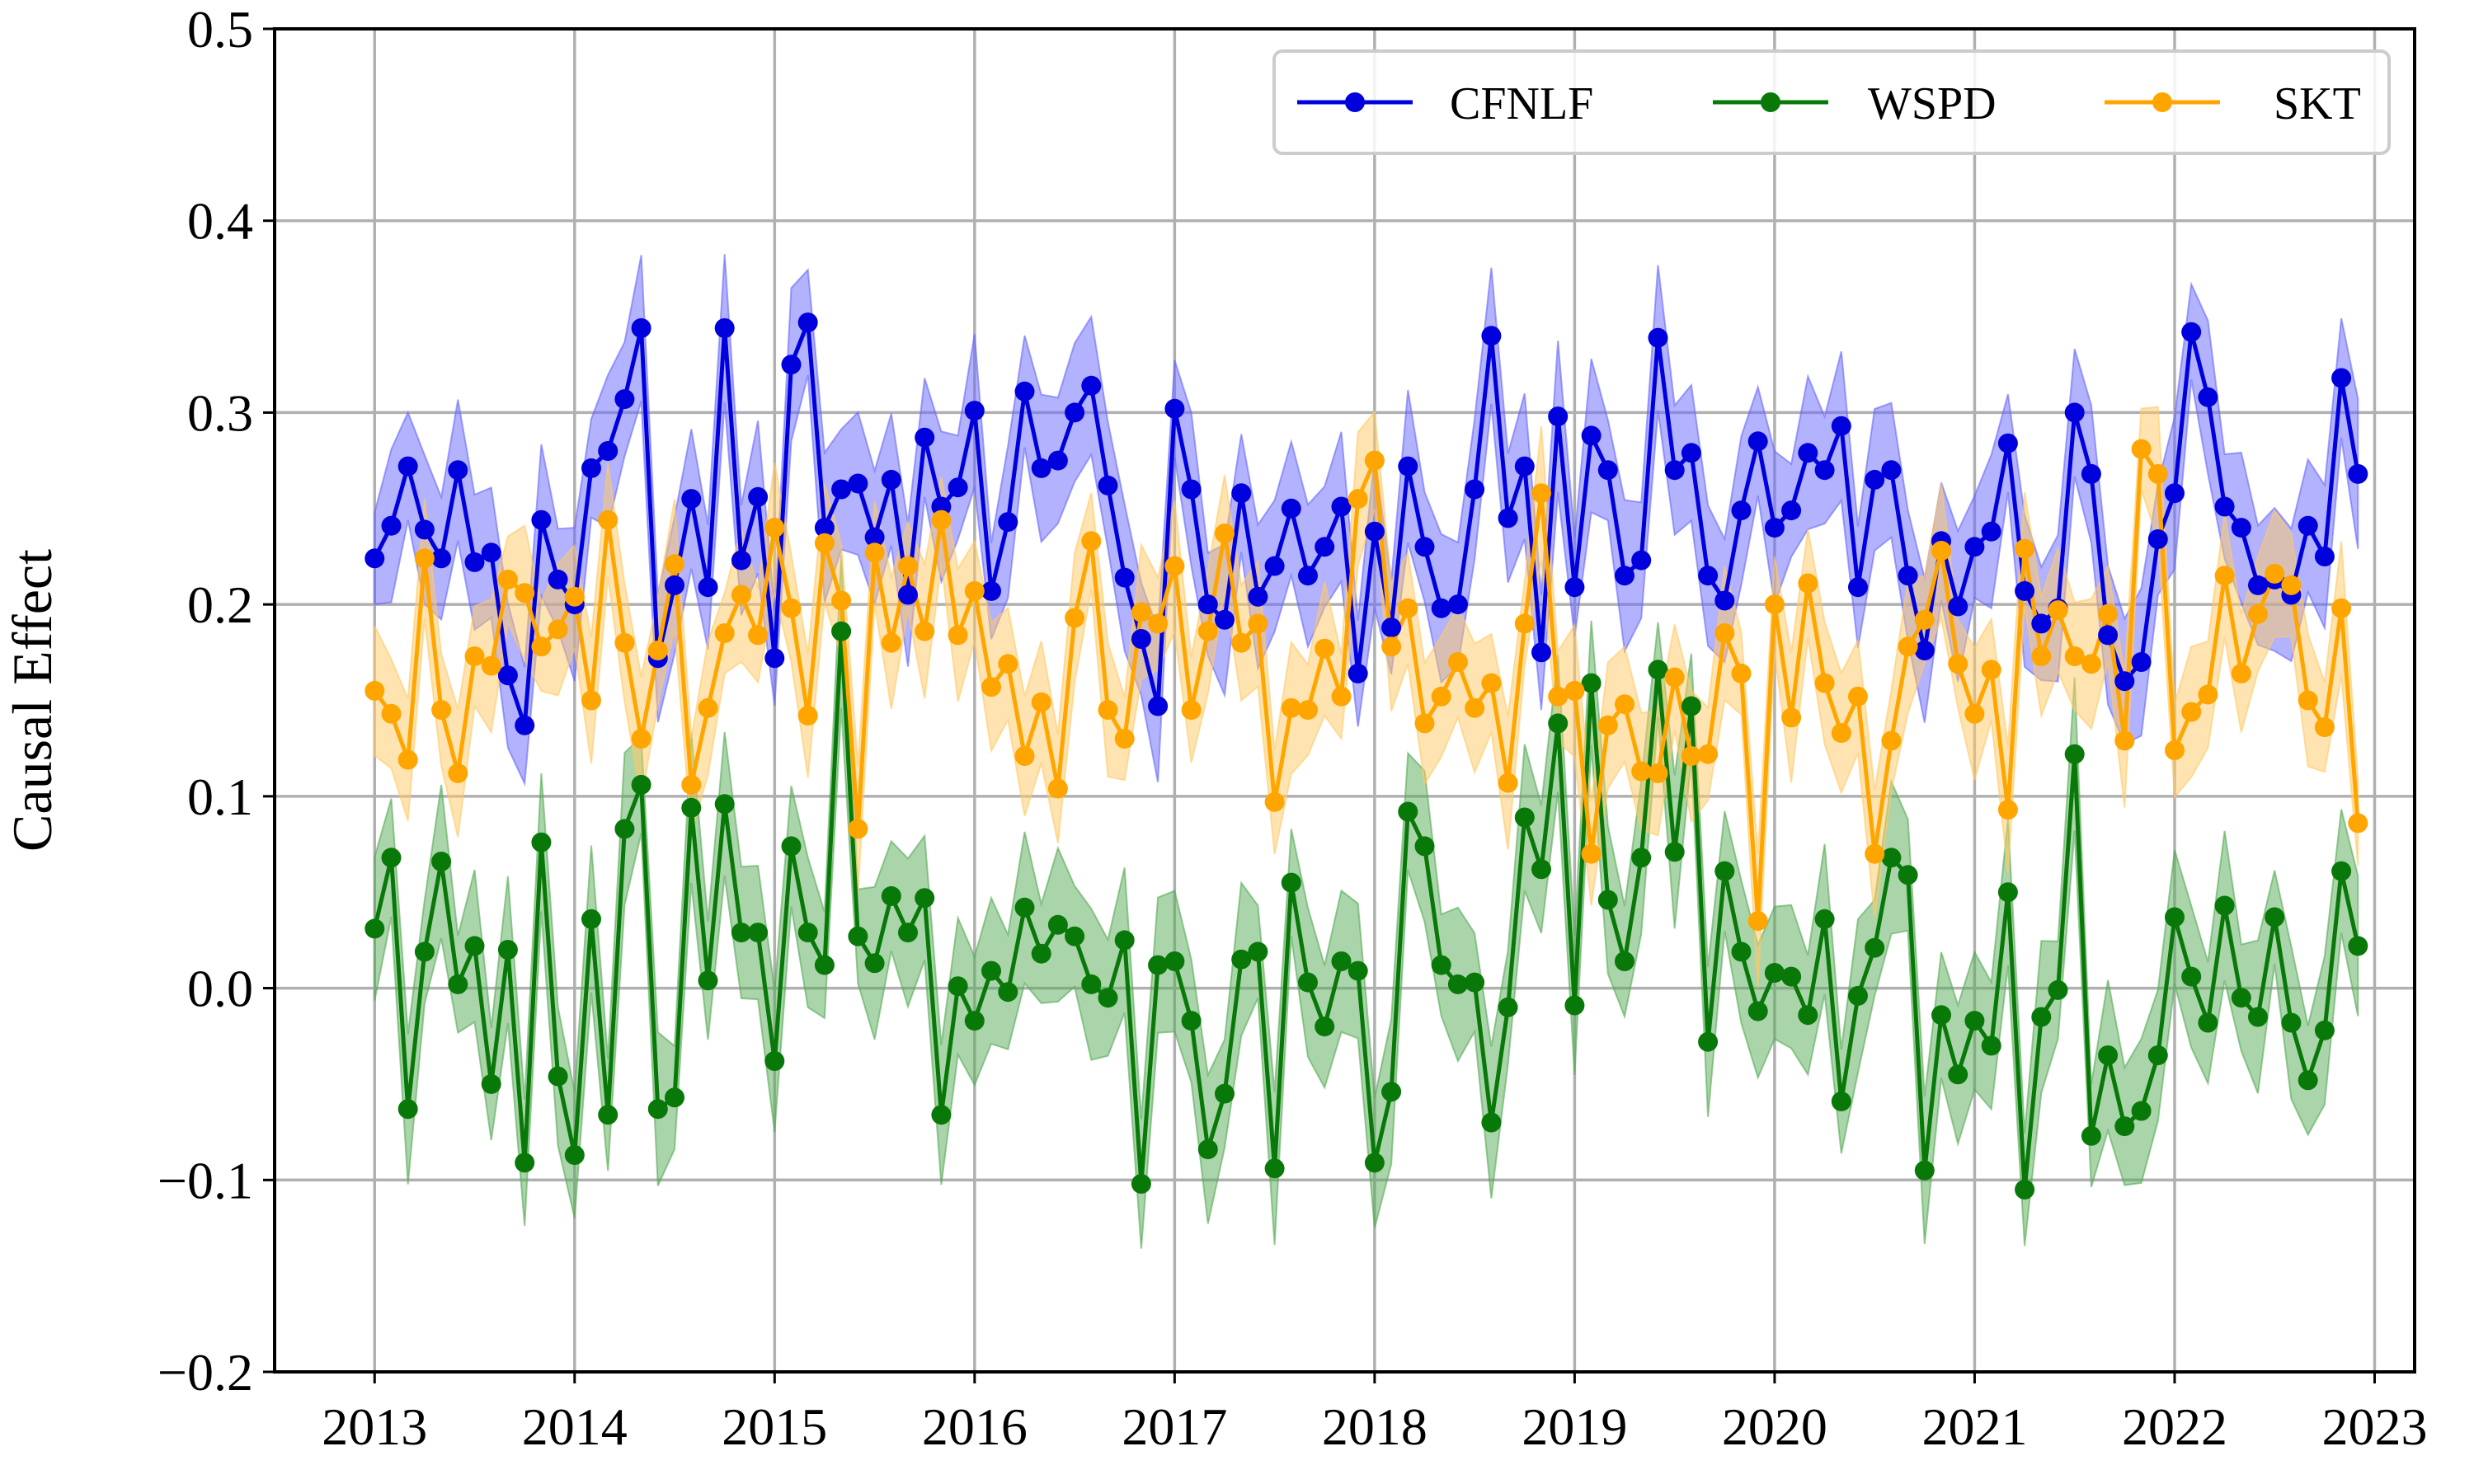 This screenshot has width=2474, height=1484. I want to click on x-tick-label: 2017, so click(1174, 1426).